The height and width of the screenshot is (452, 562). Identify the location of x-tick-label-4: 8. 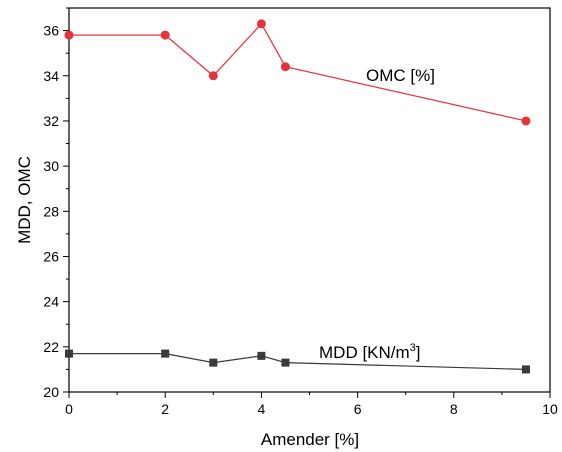
(454, 409).